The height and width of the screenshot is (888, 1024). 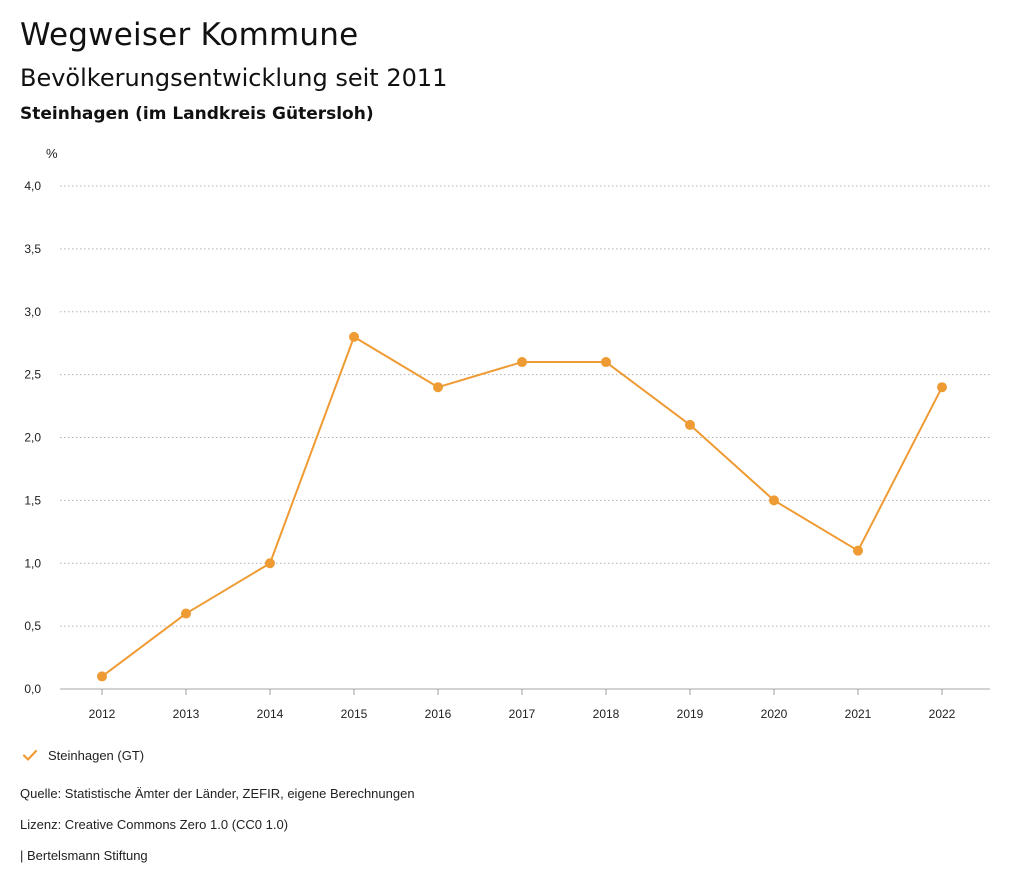 What do you see at coordinates (102, 714) in the screenshot?
I see `x-tick-label: 2012` at bounding box center [102, 714].